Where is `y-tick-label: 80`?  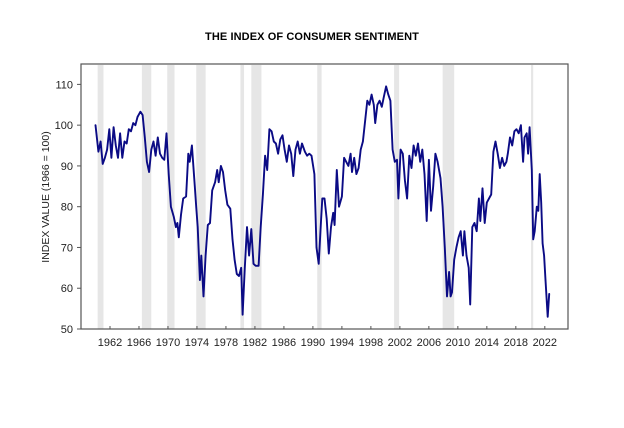 y-tick-label: 80 is located at coordinates (67, 208).